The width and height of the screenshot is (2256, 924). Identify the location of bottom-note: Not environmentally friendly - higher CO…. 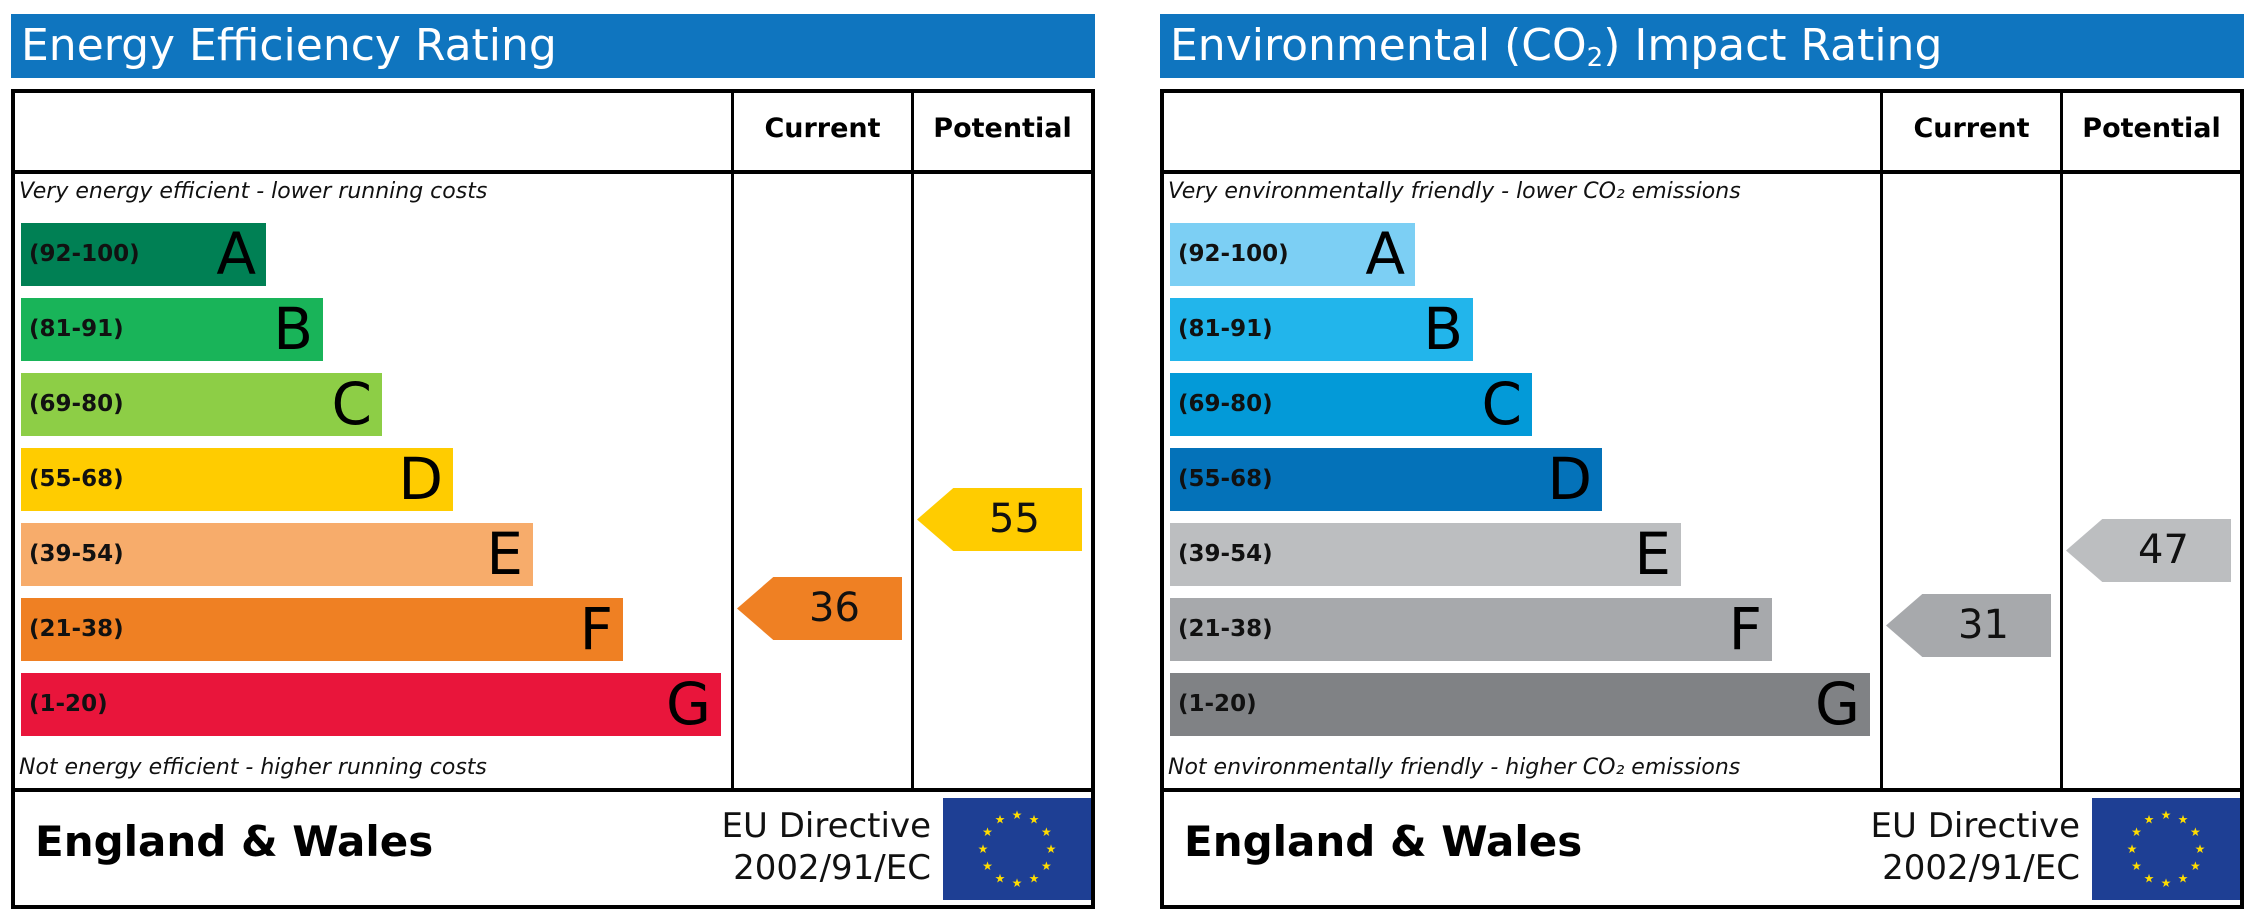
(1454, 767).